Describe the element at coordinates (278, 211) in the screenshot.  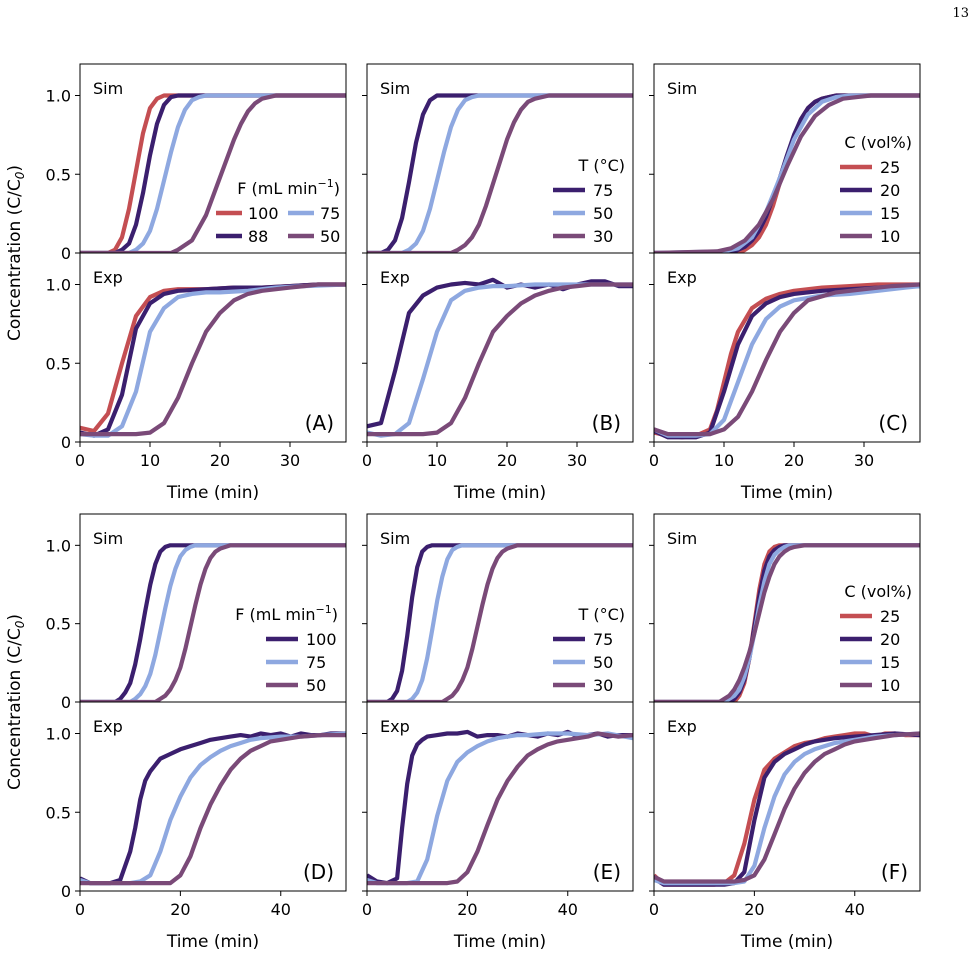
I see `legend: F (mL min−1) 100 88 75 50` at that location.